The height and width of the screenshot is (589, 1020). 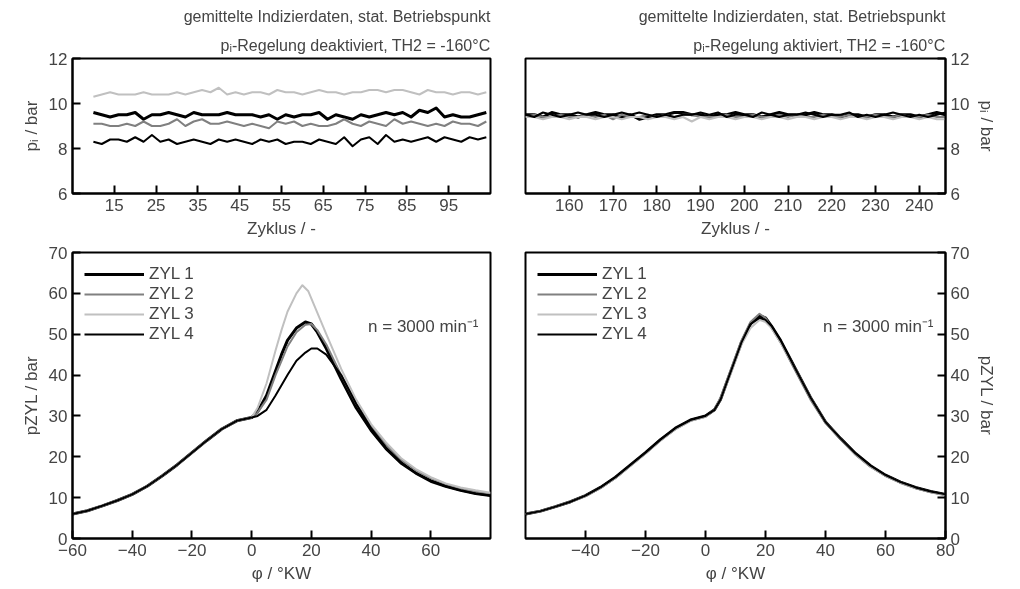 I want to click on y2-tick-label: 6, so click(x=955, y=194).